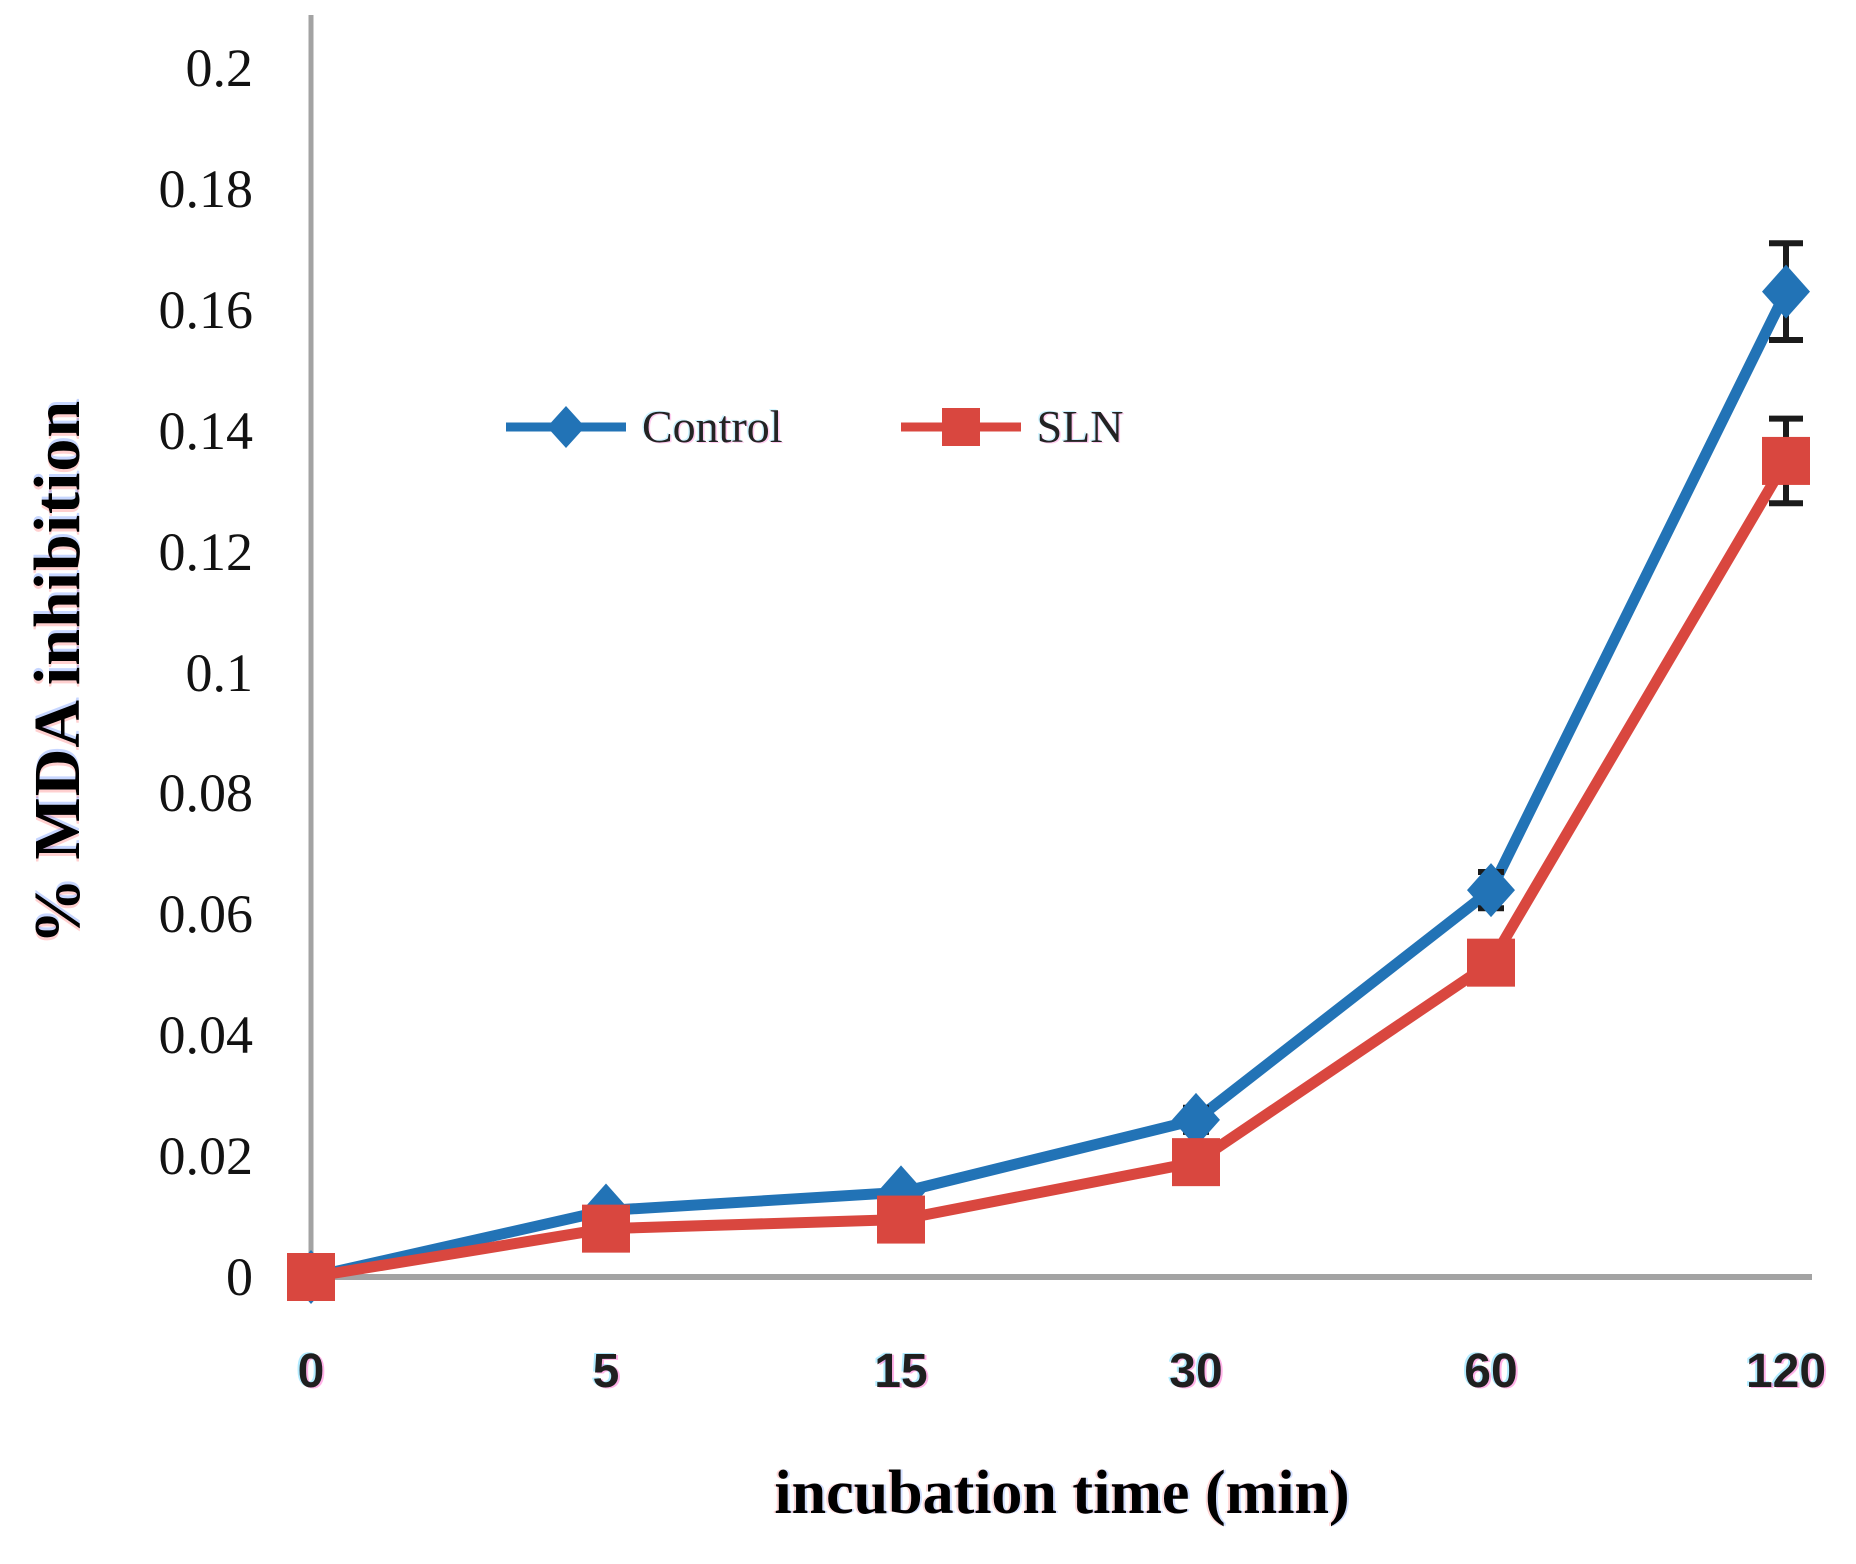  I want to click on legend: Control SLN, so click(814, 426).